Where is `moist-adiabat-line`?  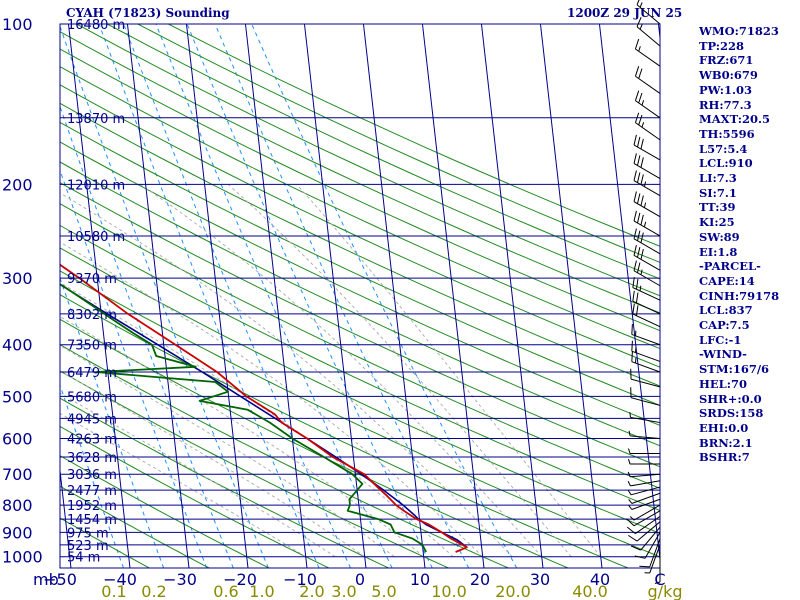 moist-adiabat-line is located at coordinates (227, 451).